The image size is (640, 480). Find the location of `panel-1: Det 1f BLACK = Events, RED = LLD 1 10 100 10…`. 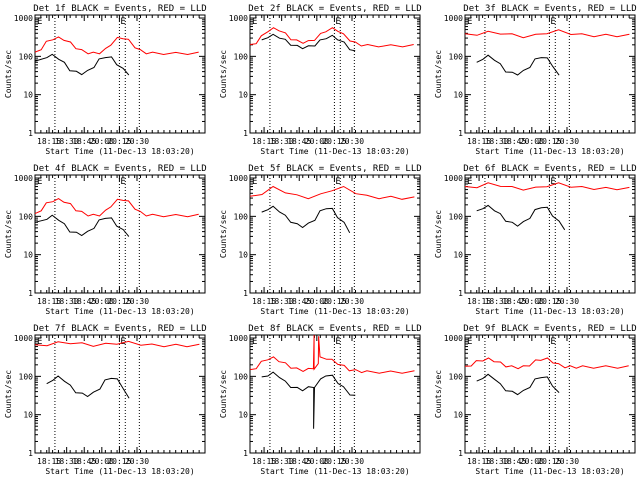

panel-1: Det 1f BLACK = Events, RED = LLD 1 10 100 10… is located at coordinates (105, 80).